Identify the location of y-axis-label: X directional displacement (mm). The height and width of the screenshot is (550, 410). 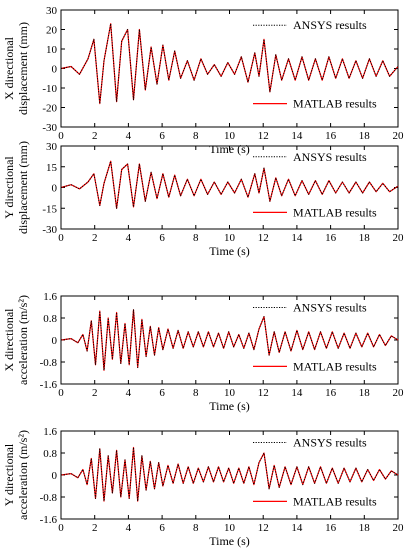
(16, 68).